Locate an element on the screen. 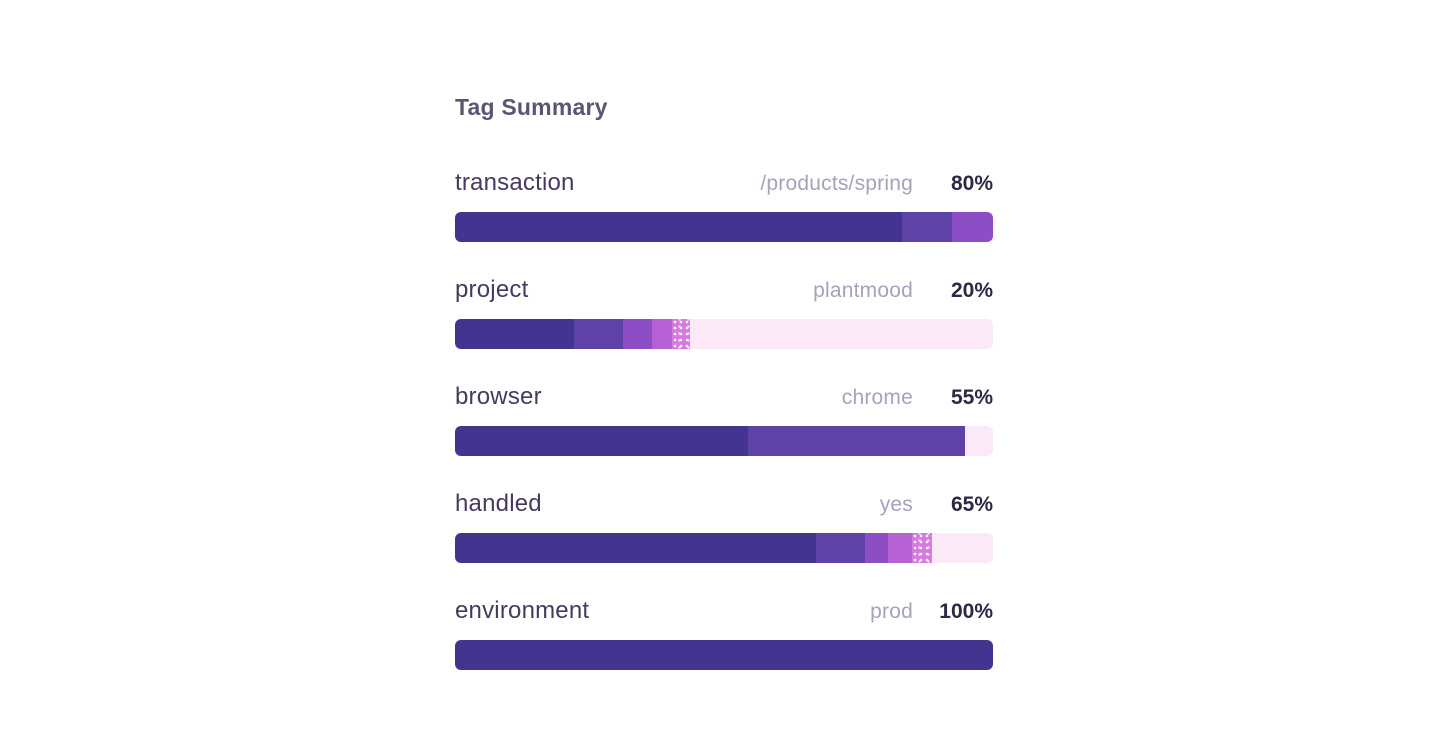 This screenshot has width=1450, height=752. tag-top-value: plantmood is located at coordinates (863, 290).